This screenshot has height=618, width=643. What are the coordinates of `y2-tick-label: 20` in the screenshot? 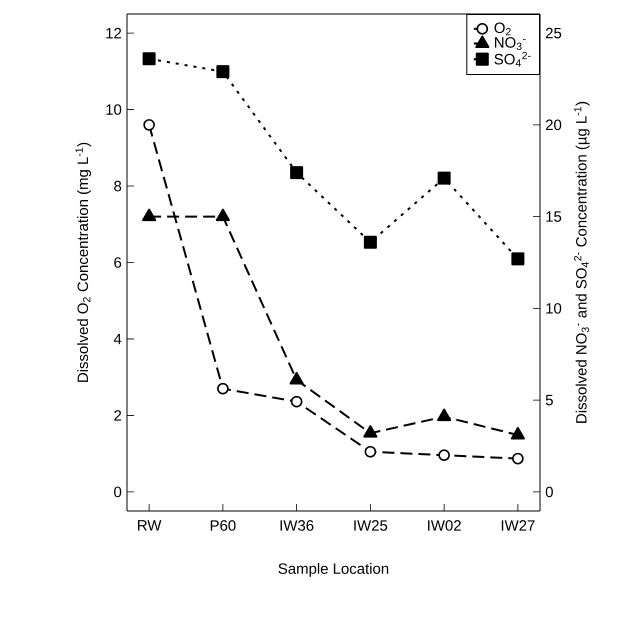 It's located at (554, 125).